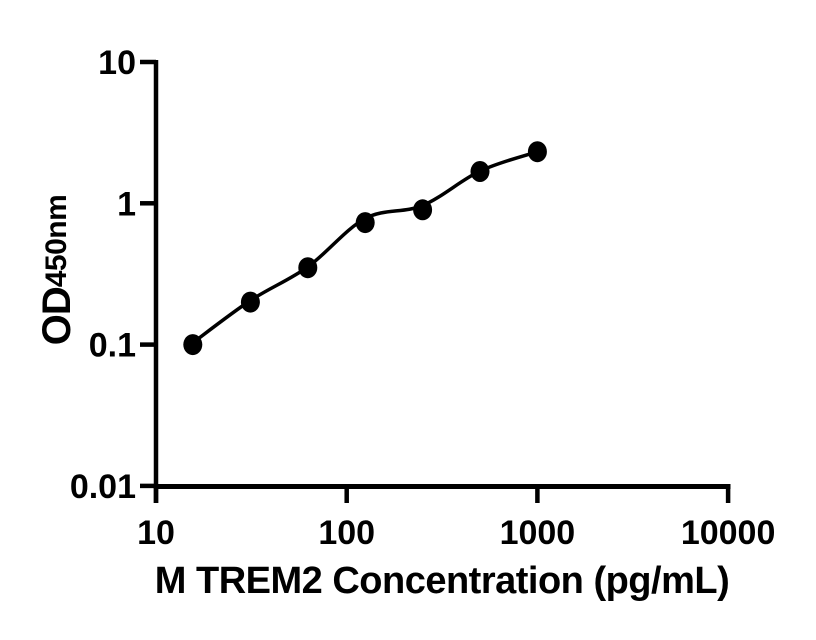 The width and height of the screenshot is (816, 640). I want to click on y-tick-label: 0.1, so click(112, 346).